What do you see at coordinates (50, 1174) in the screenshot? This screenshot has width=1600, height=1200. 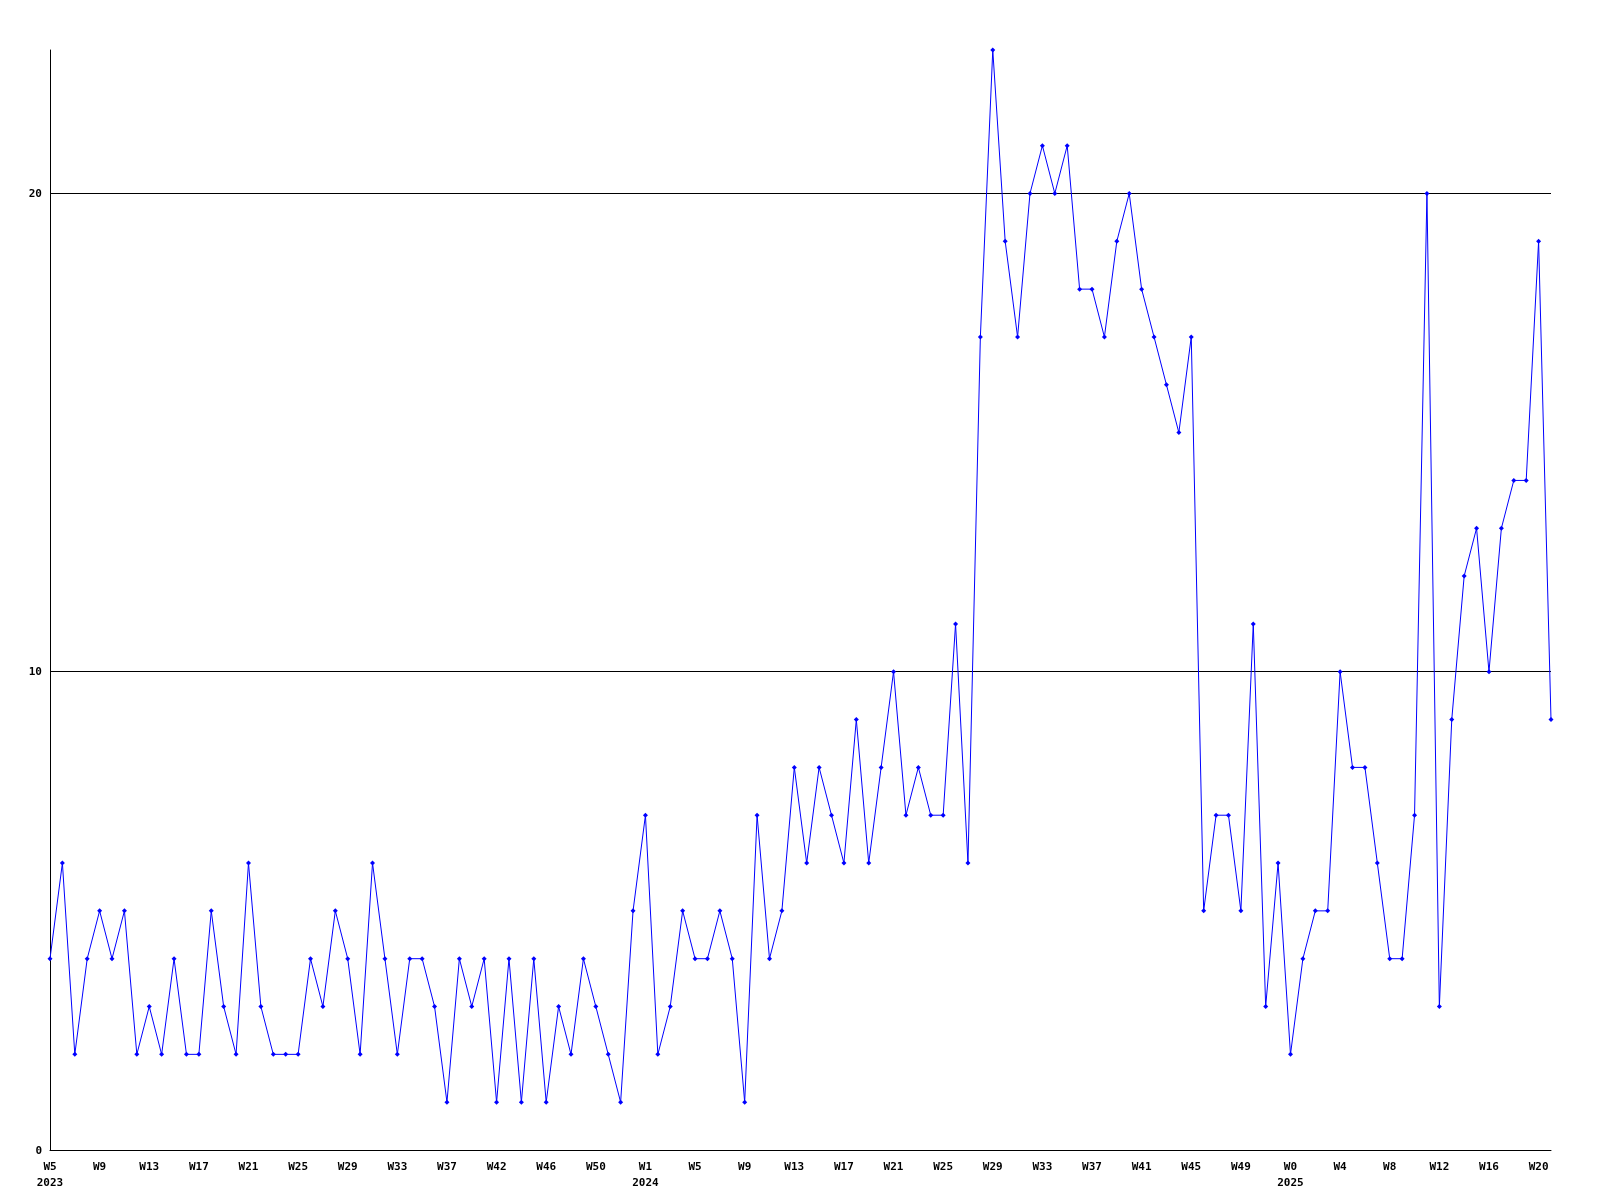 I see `x-tick-label: W5 2023` at bounding box center [50, 1174].